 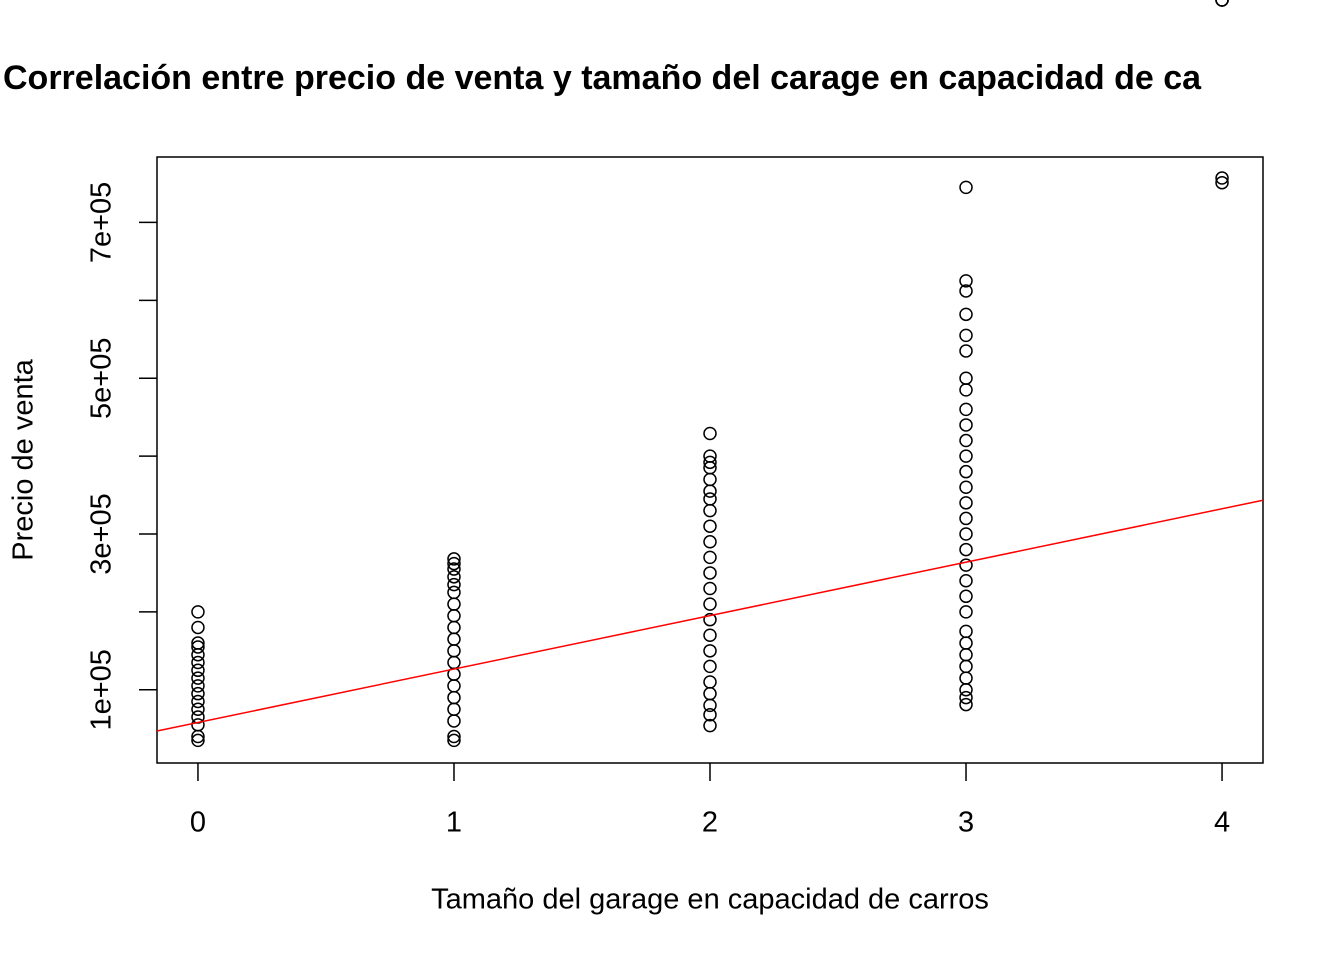 I want to click on y-tick-label: 1e+05, so click(x=102, y=689).